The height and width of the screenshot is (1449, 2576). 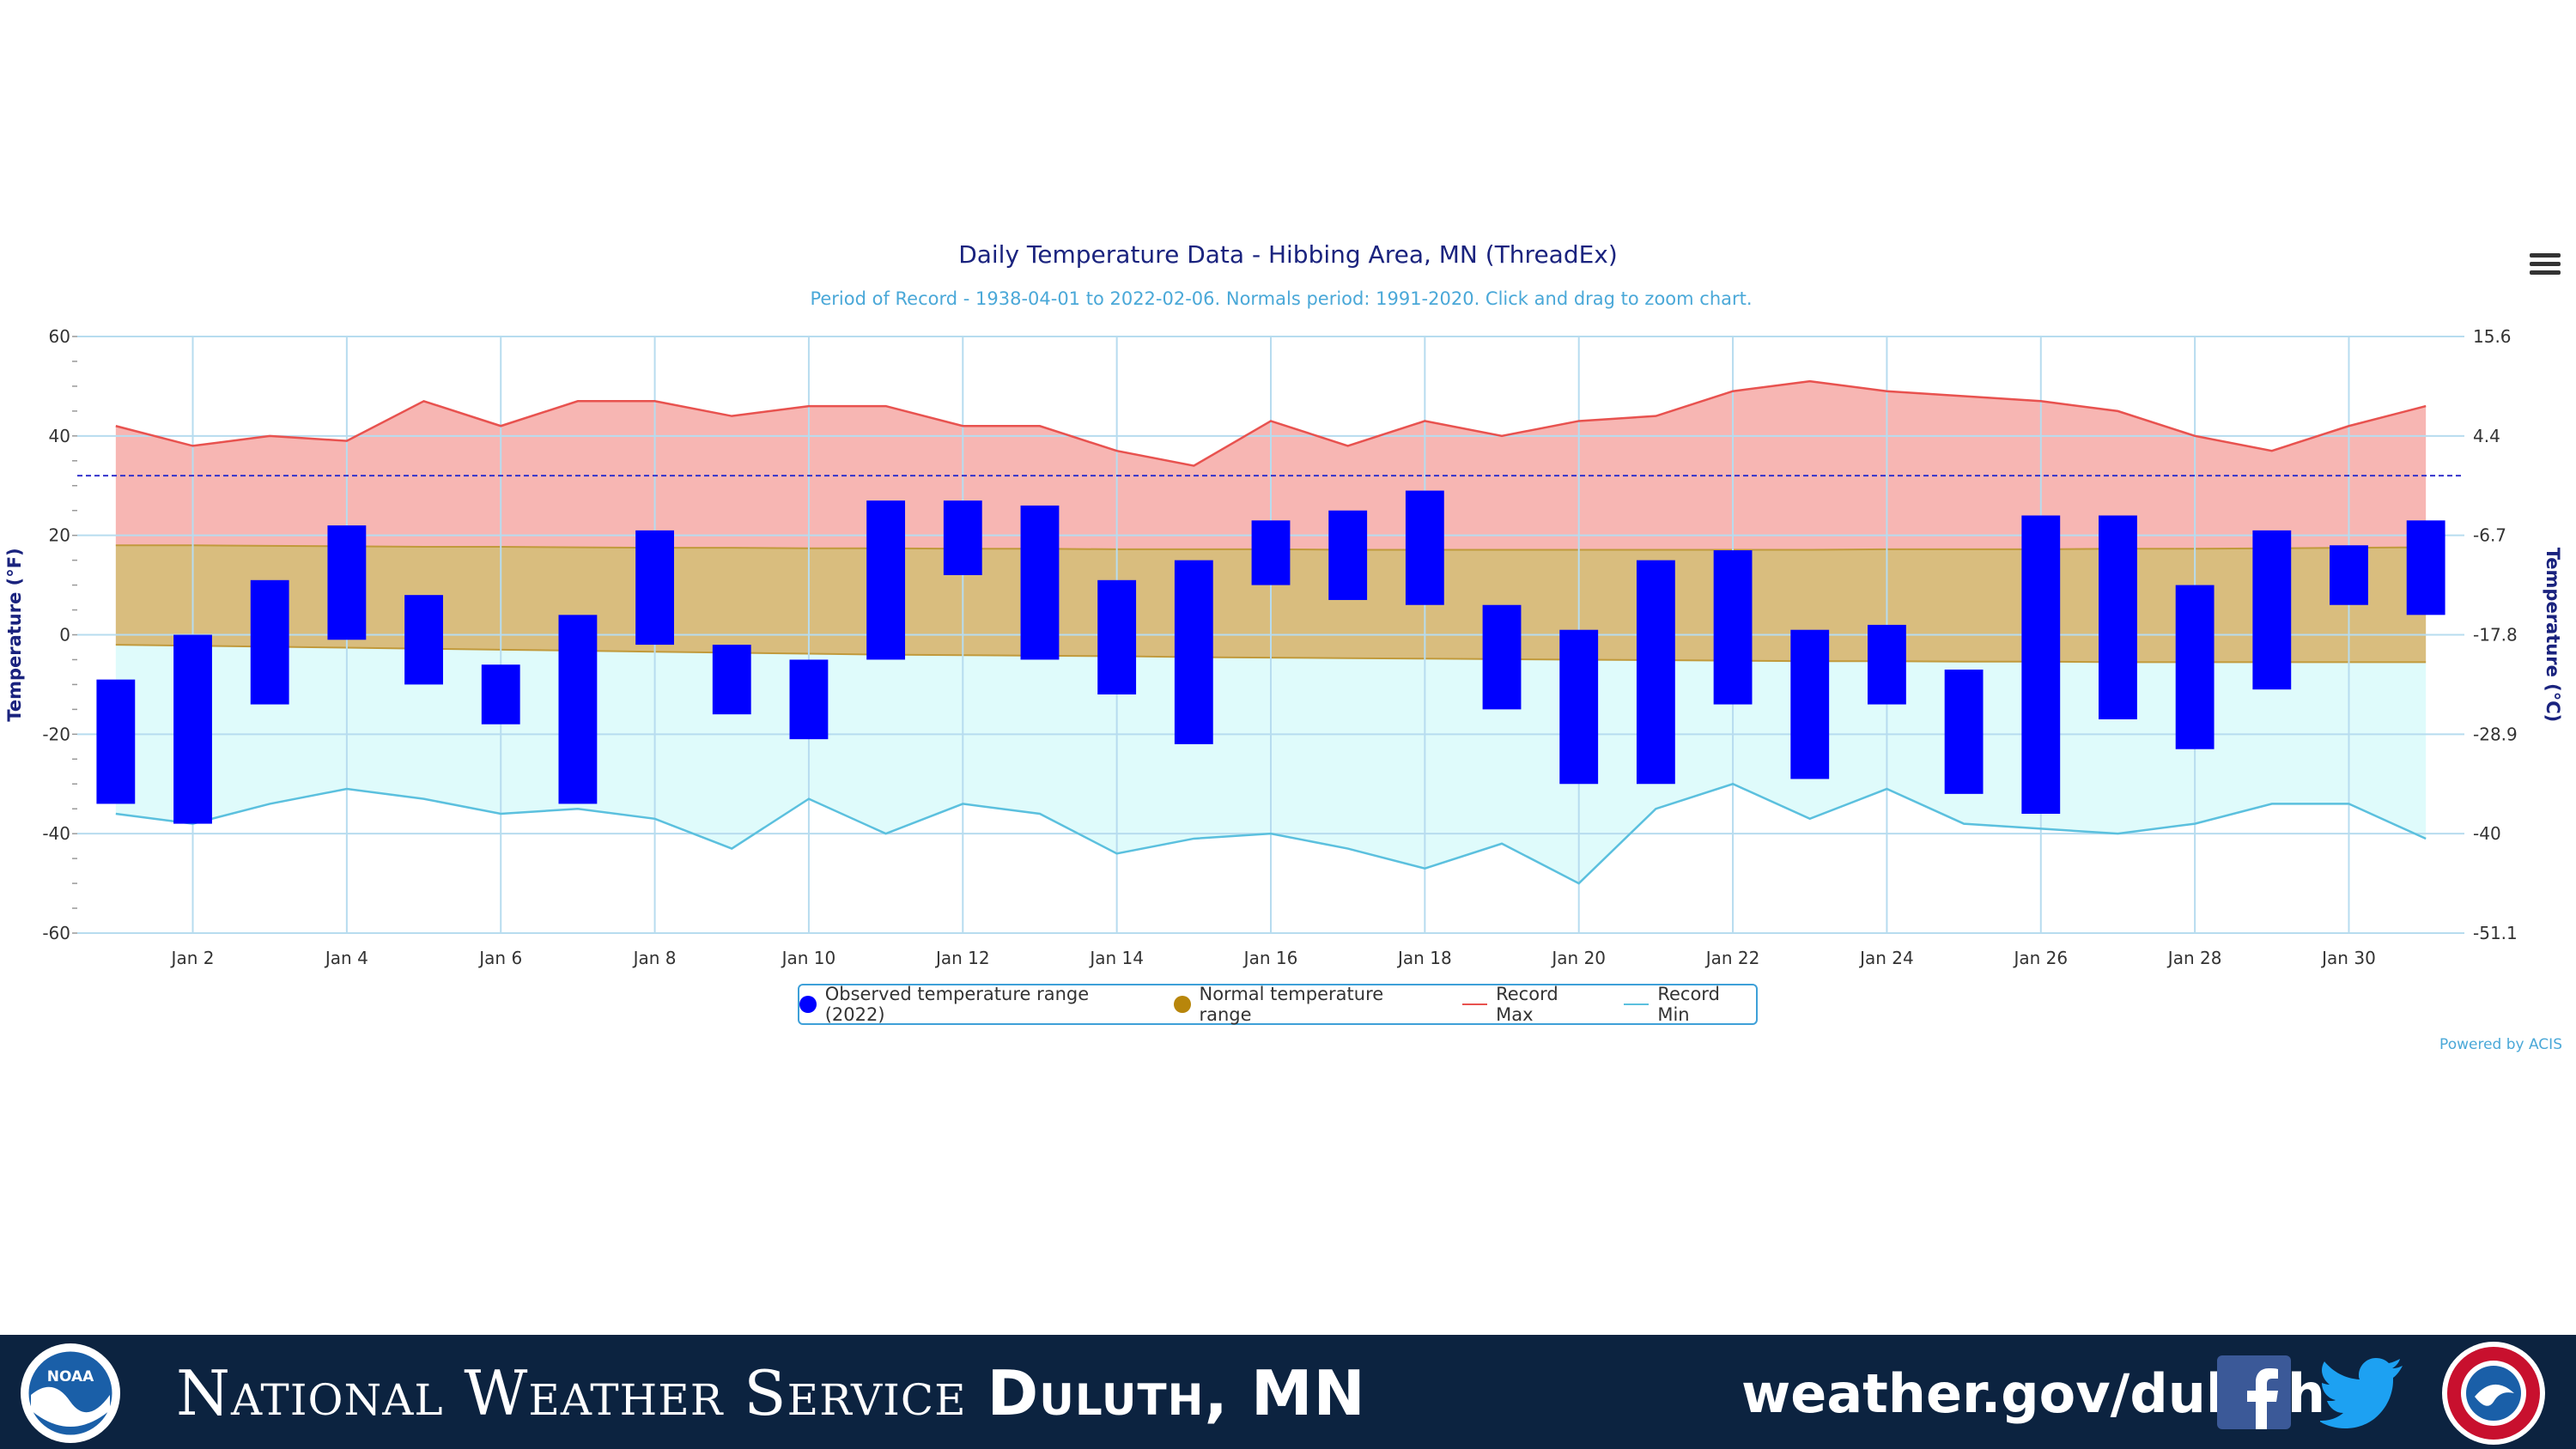 I want to click on legend-item-observed: Observed temperature range (2022), so click(x=974, y=1004).